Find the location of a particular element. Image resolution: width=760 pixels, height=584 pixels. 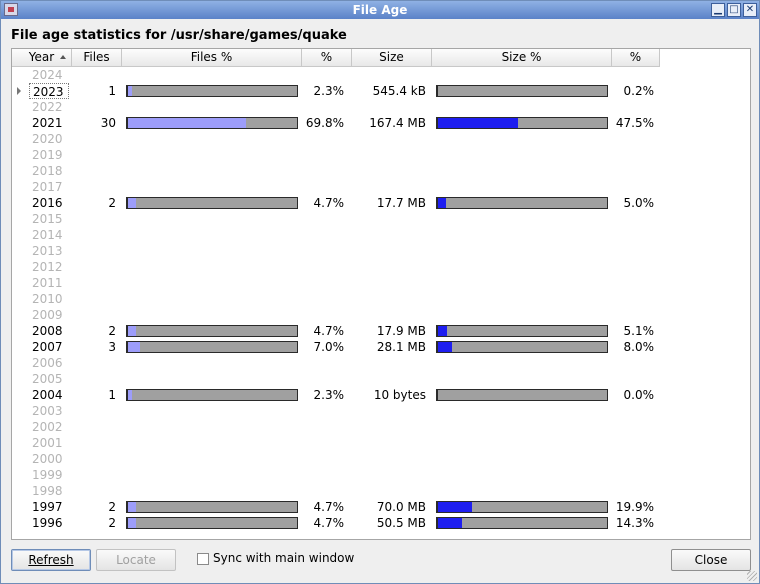

year-cell: 2021 is located at coordinates (47, 123).